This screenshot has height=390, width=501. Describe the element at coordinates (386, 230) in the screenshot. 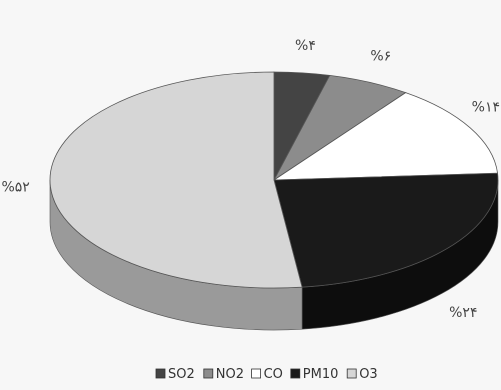

I see `pie-slice-pm10` at that location.